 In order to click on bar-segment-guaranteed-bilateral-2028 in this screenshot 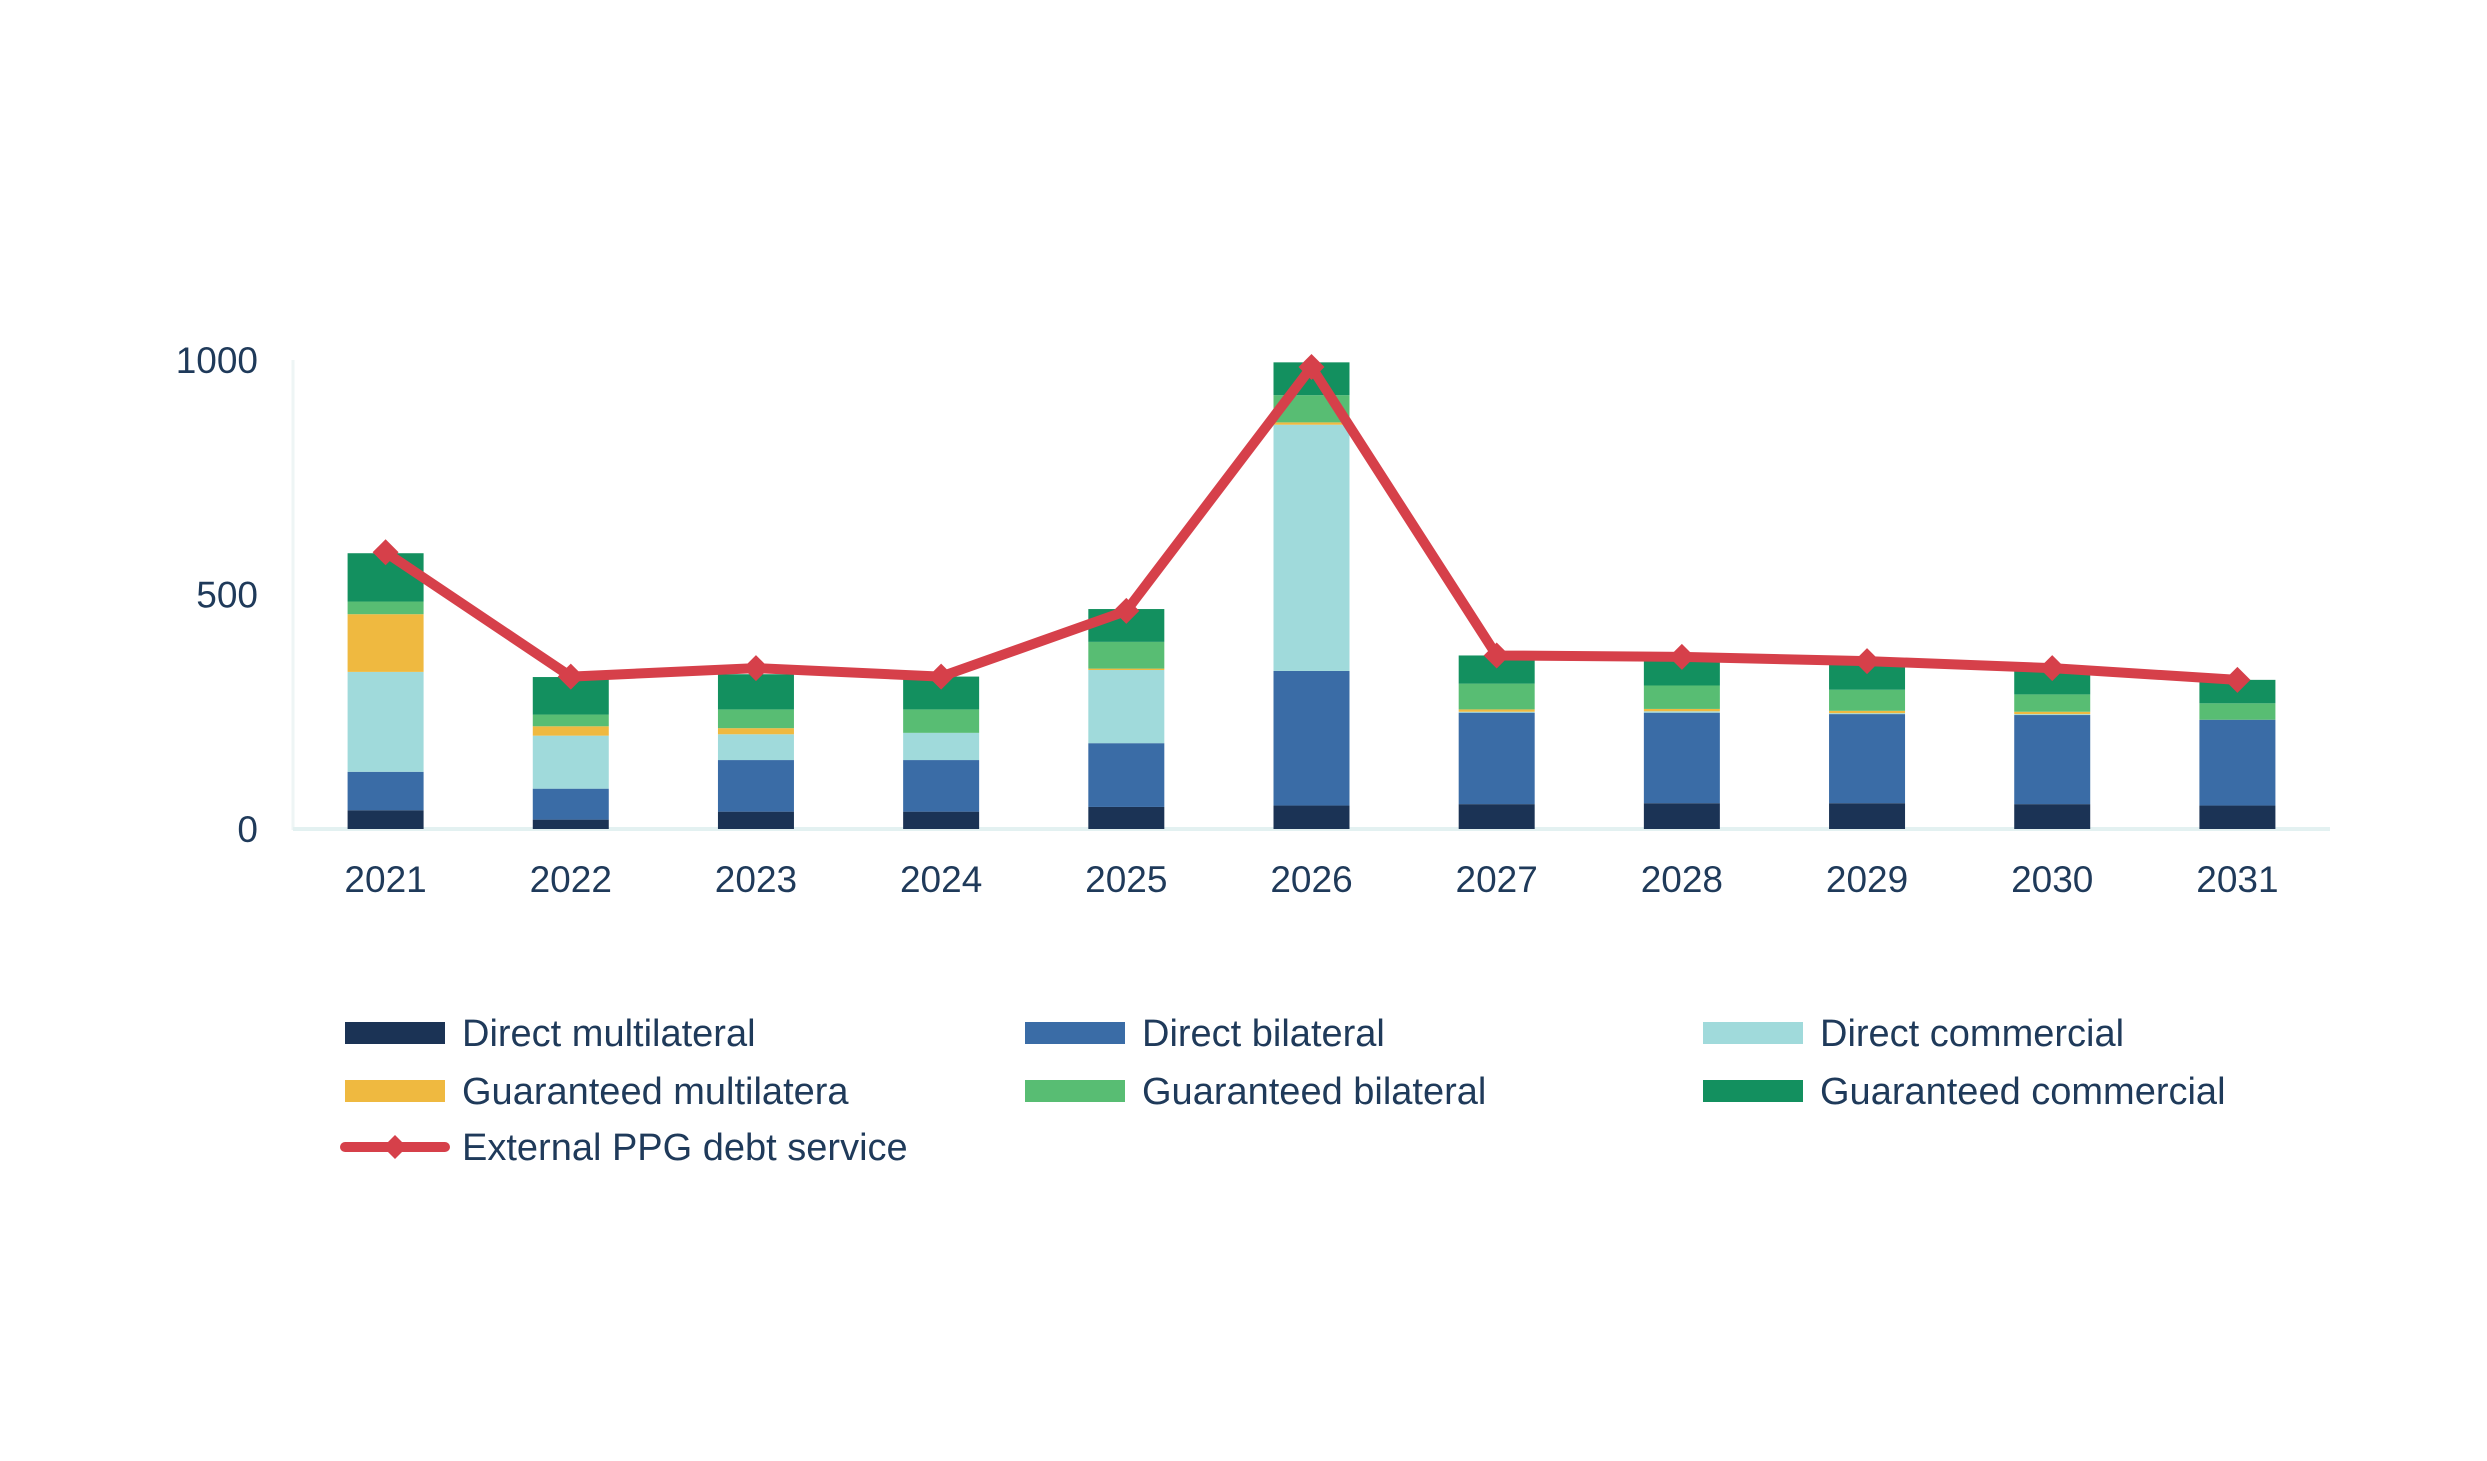, I will do `click(1681, 697)`.